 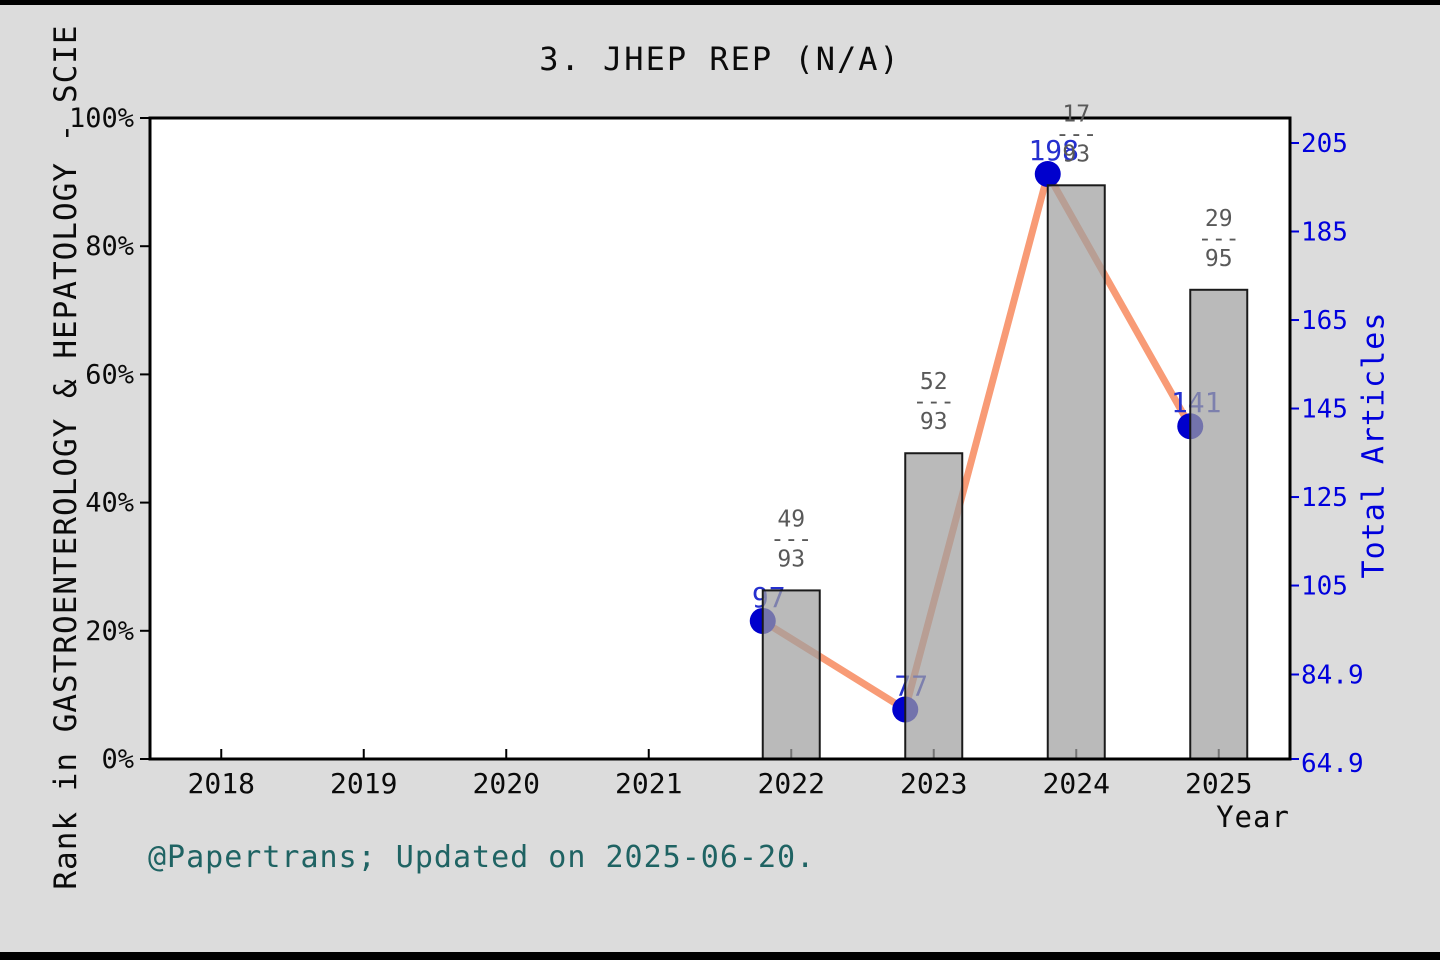 What do you see at coordinates (109, 374) in the screenshot?
I see `left-tick-label: 60%` at bounding box center [109, 374].